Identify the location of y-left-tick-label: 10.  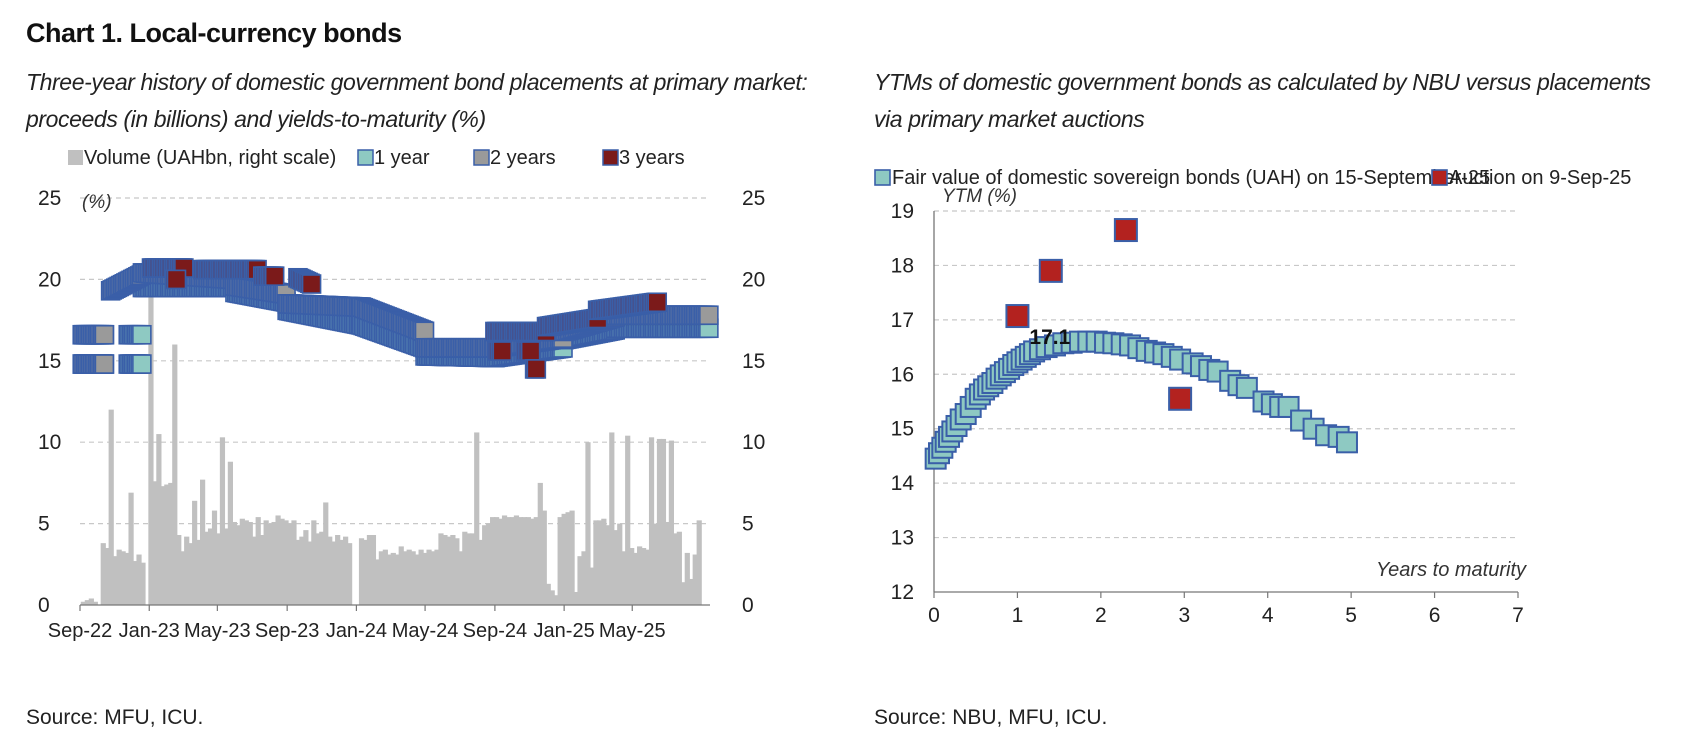
(49, 442).